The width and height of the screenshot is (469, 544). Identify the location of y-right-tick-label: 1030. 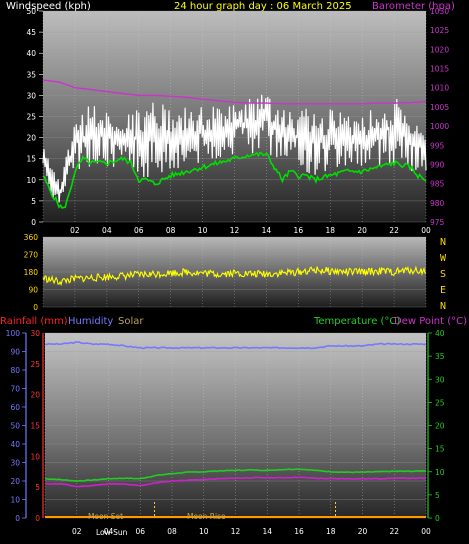
(439, 11).